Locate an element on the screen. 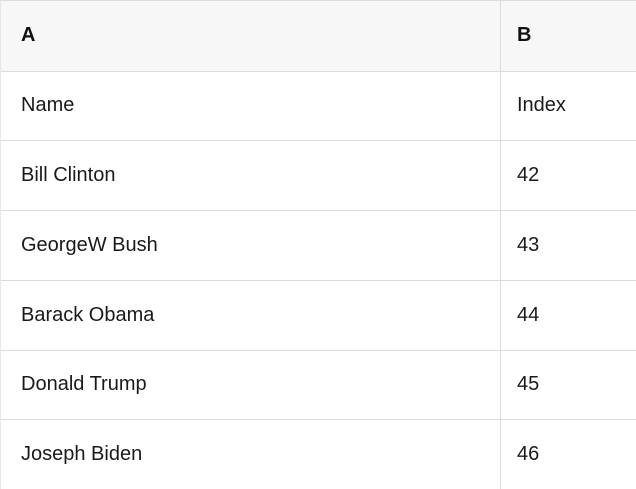 This screenshot has width=636, height=489. table-row: GeorgeW Bush 43 is located at coordinates (318, 246).